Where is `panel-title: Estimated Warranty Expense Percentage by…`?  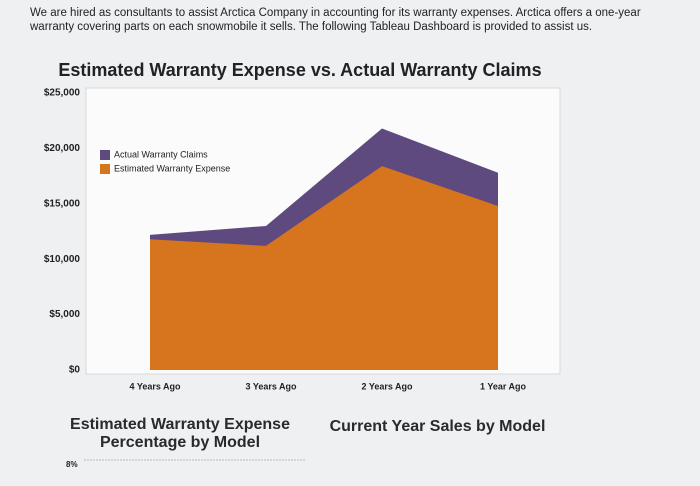
panel-title: Estimated Warranty Expense Percentage by… is located at coordinates (180, 433).